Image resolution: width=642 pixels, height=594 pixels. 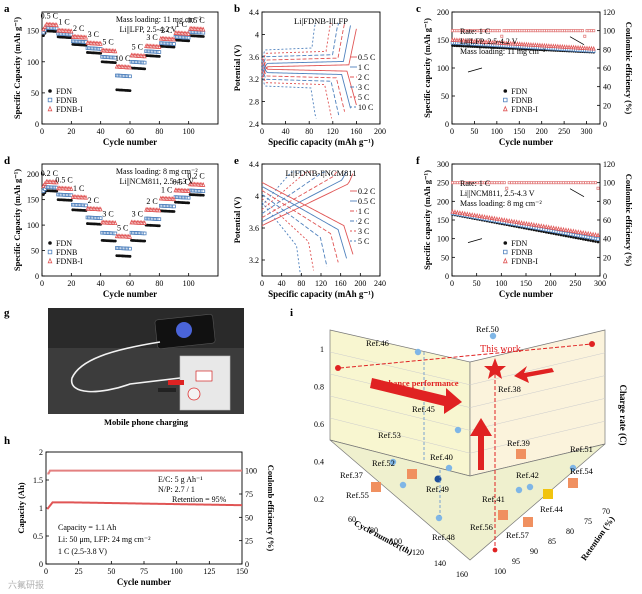 What do you see at coordinates (322, 349) in the screenshot?
I see `z-tick-label: 1` at bounding box center [322, 349].